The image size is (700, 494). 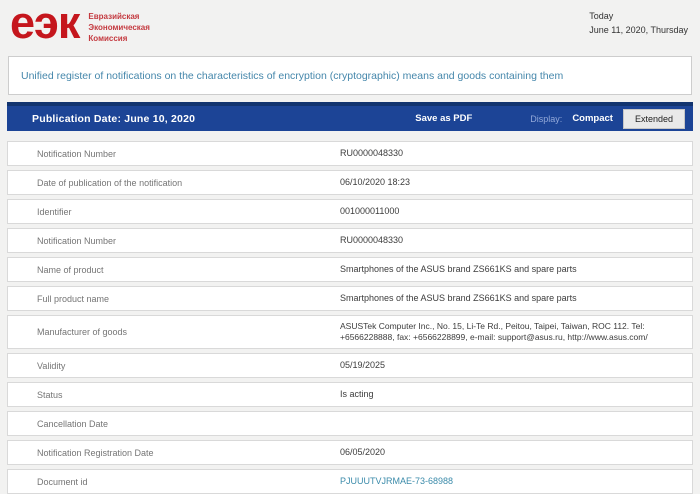 I want to click on row-label: Validity, so click(x=51, y=365).